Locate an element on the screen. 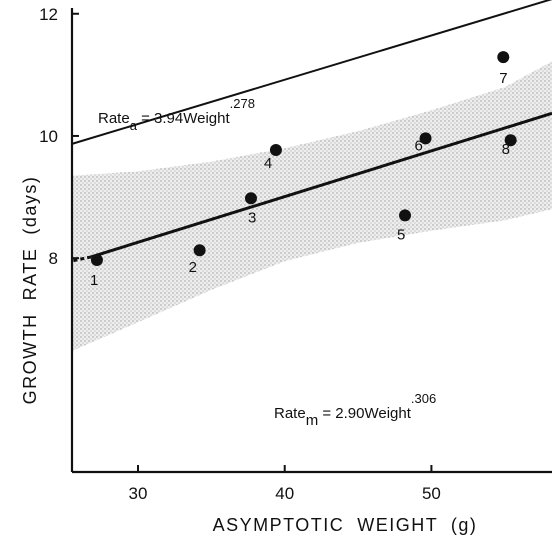  y-tick-label: 8 is located at coordinates (53, 258).